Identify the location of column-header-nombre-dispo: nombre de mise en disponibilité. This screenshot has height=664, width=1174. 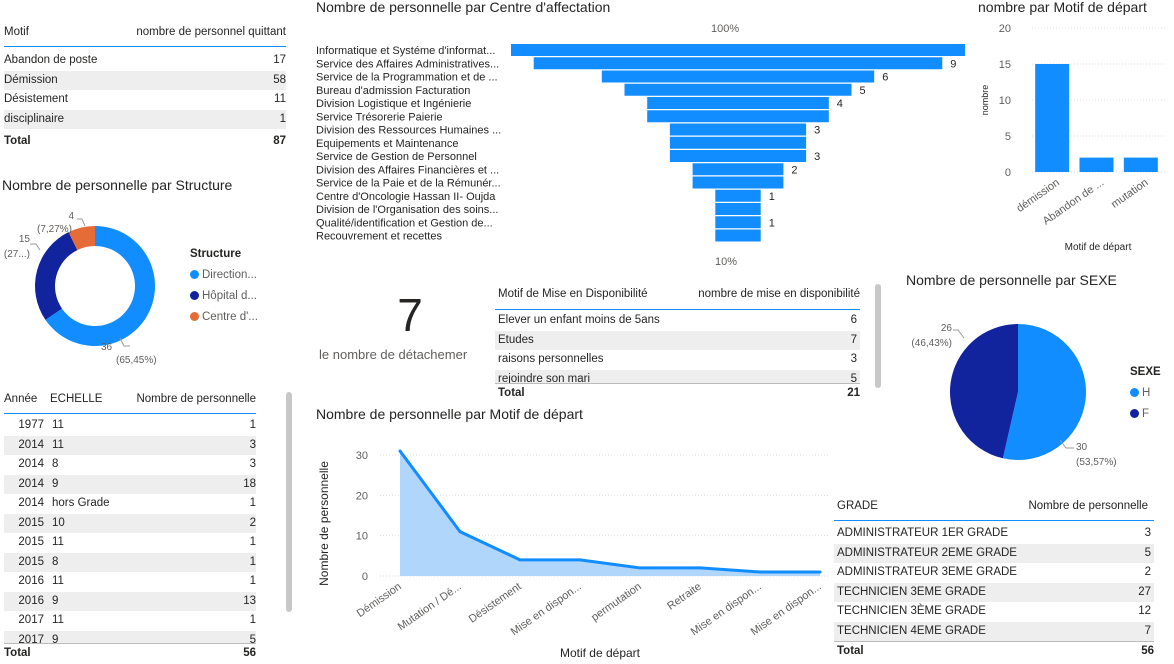
(779, 294).